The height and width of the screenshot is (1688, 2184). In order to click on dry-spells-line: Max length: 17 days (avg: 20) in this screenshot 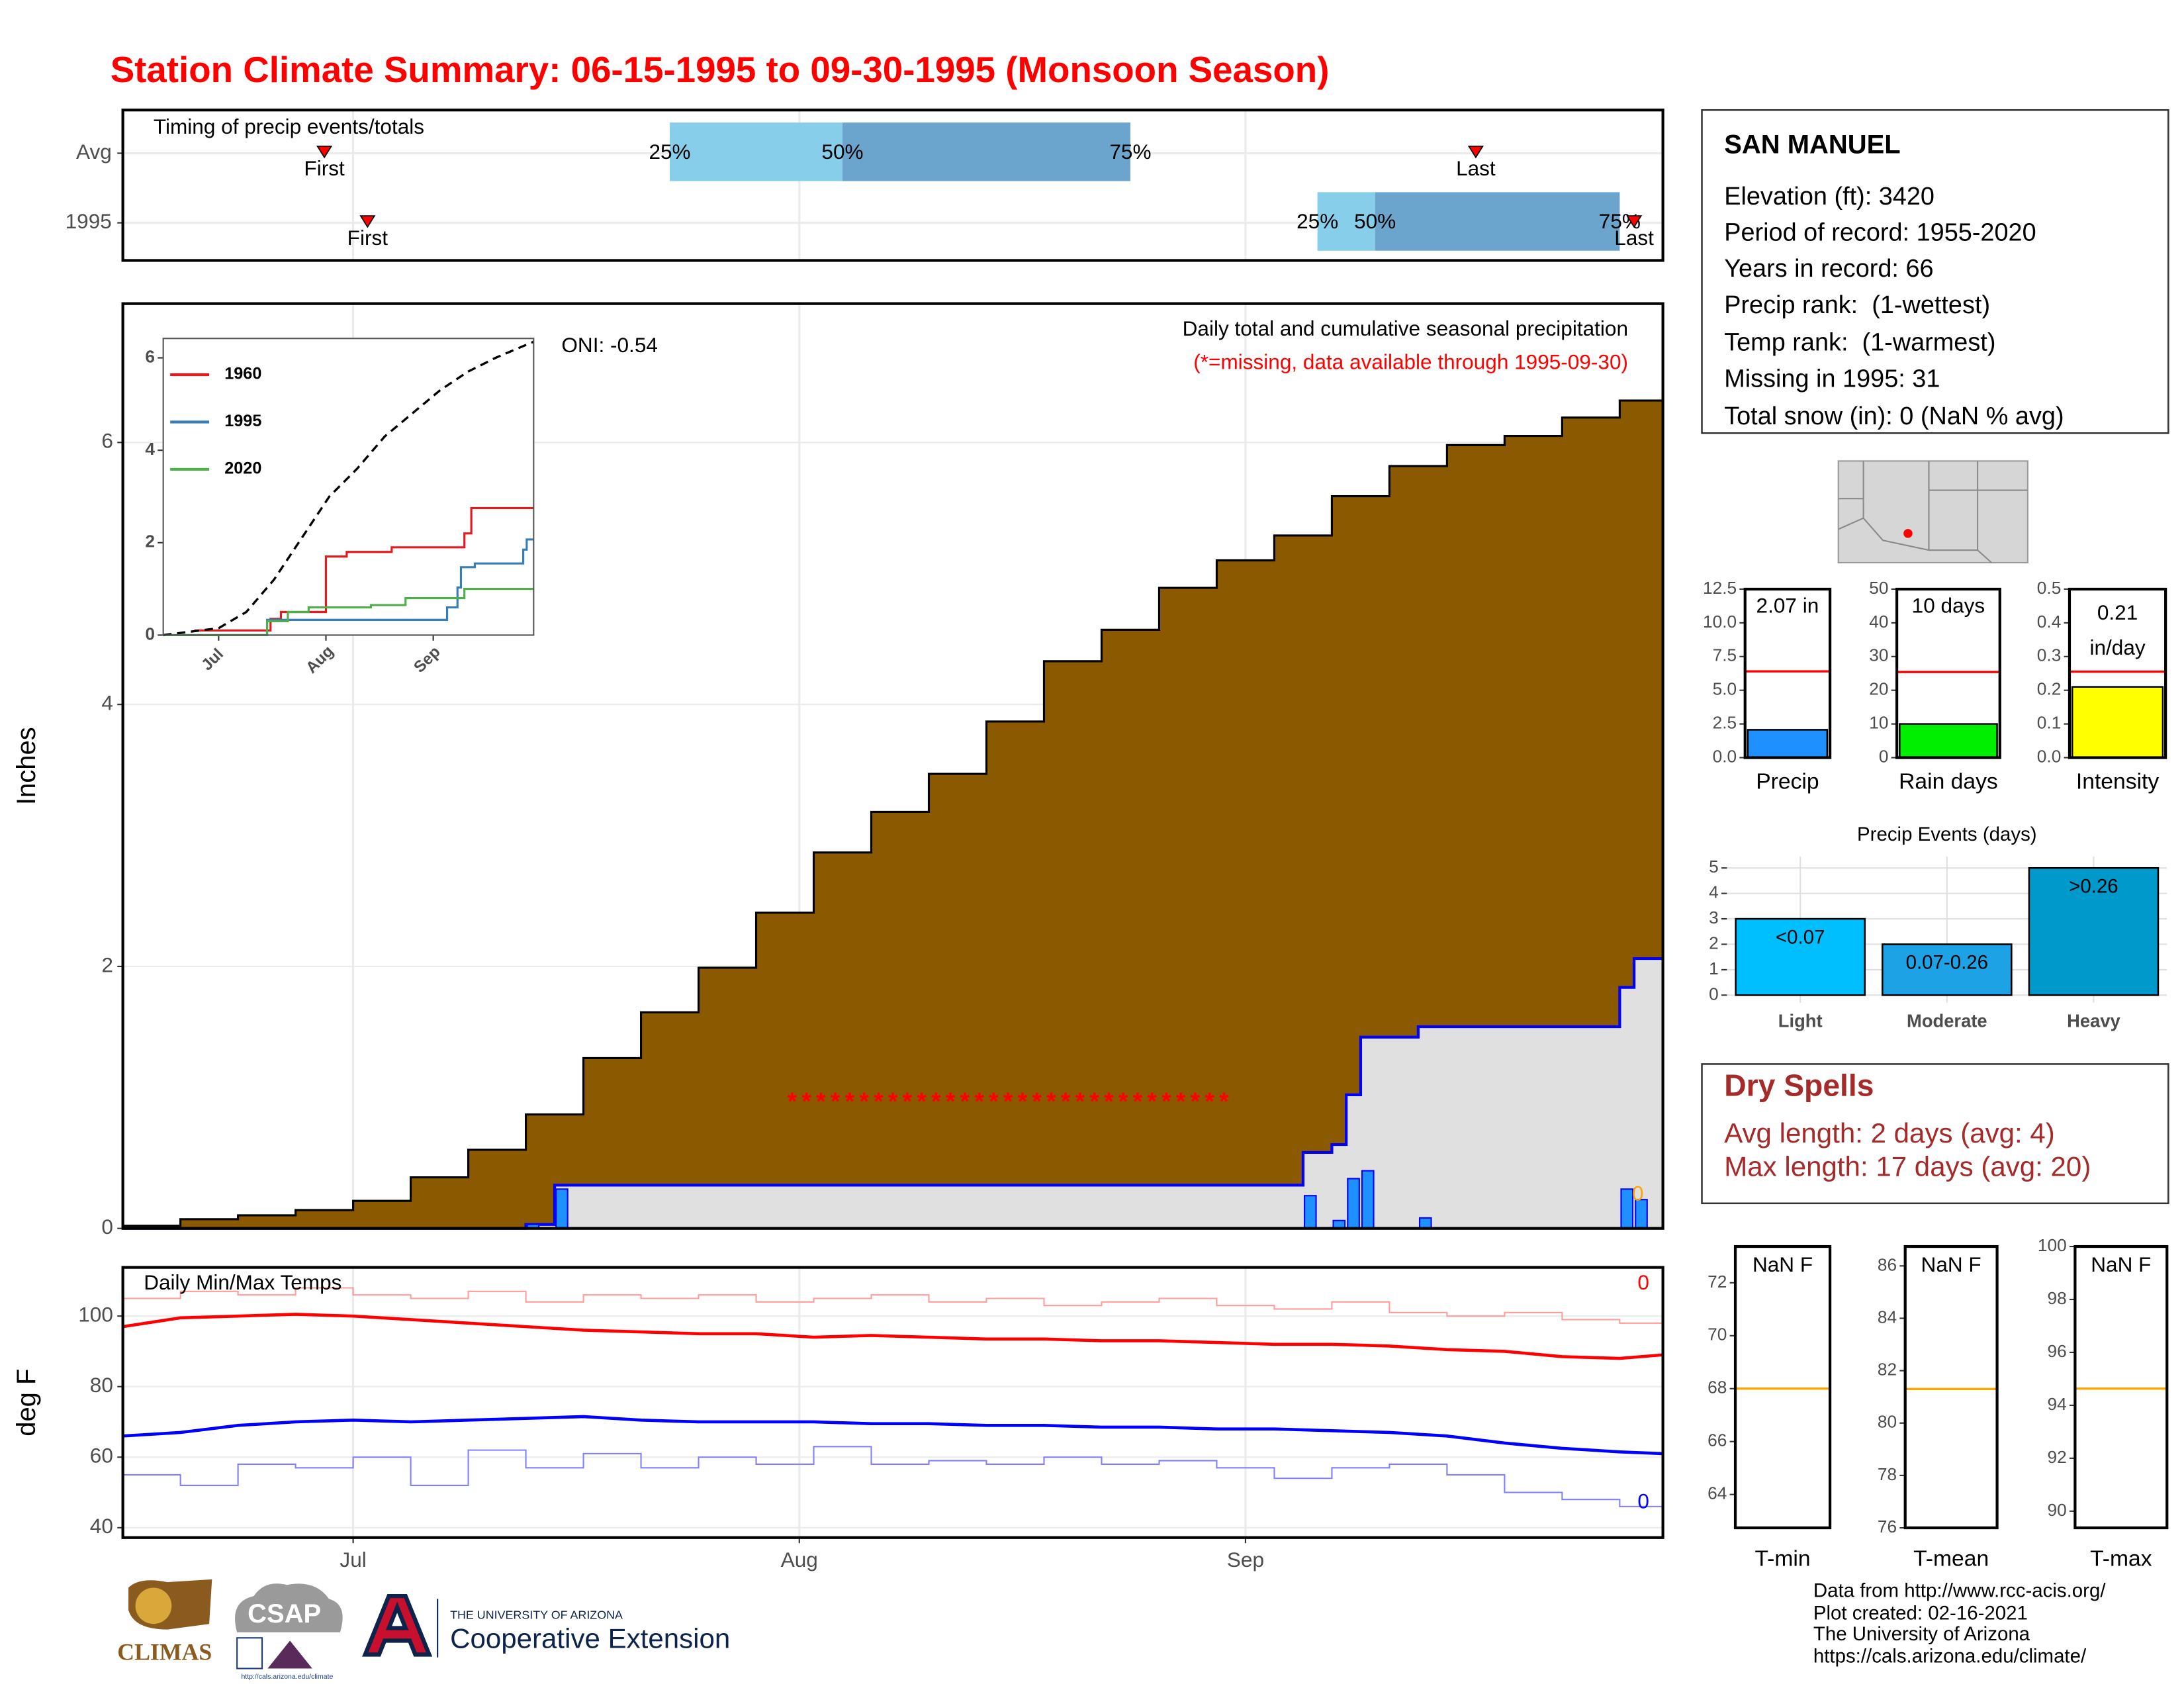, I will do `click(1908, 1166)`.